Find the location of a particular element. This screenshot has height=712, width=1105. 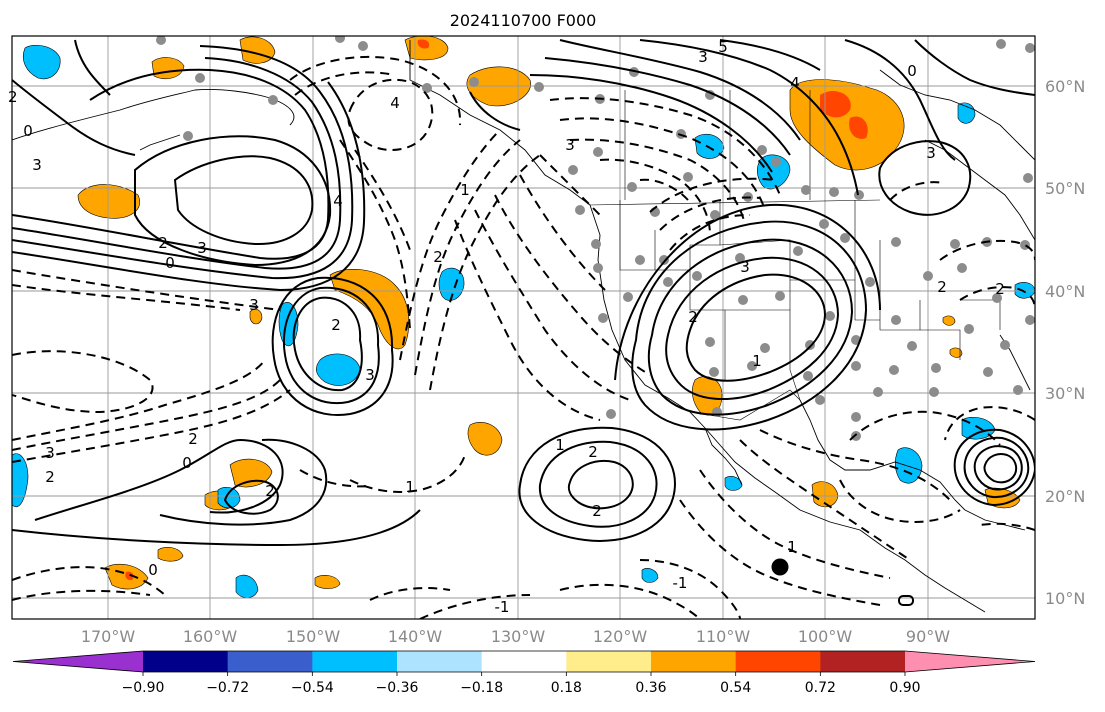

lon-label: 170°W is located at coordinates (108, 636).